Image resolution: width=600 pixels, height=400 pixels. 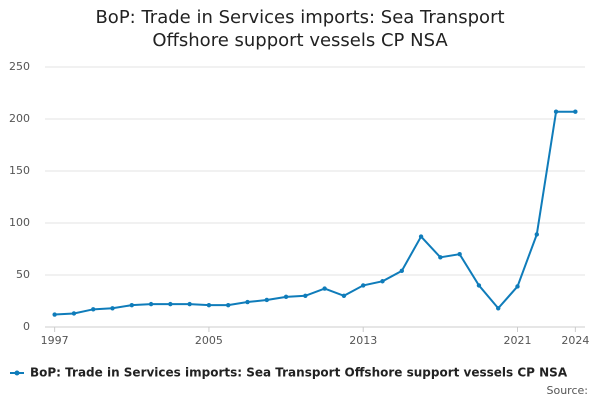 I want to click on x-tick-label: 2021, so click(x=518, y=340).